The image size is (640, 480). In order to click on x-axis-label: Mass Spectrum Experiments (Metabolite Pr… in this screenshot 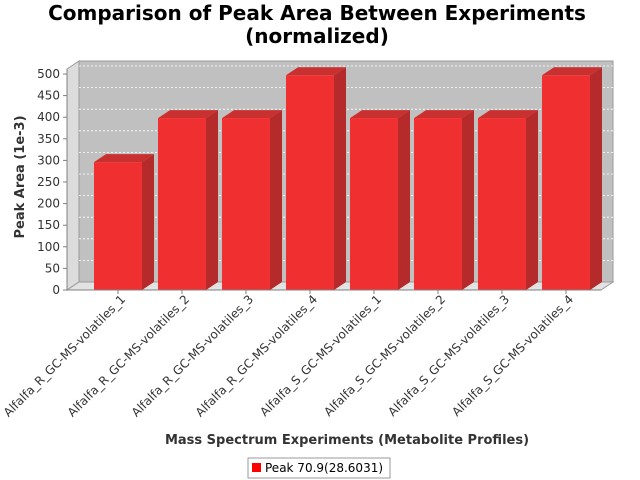, I will do `click(347, 440)`.